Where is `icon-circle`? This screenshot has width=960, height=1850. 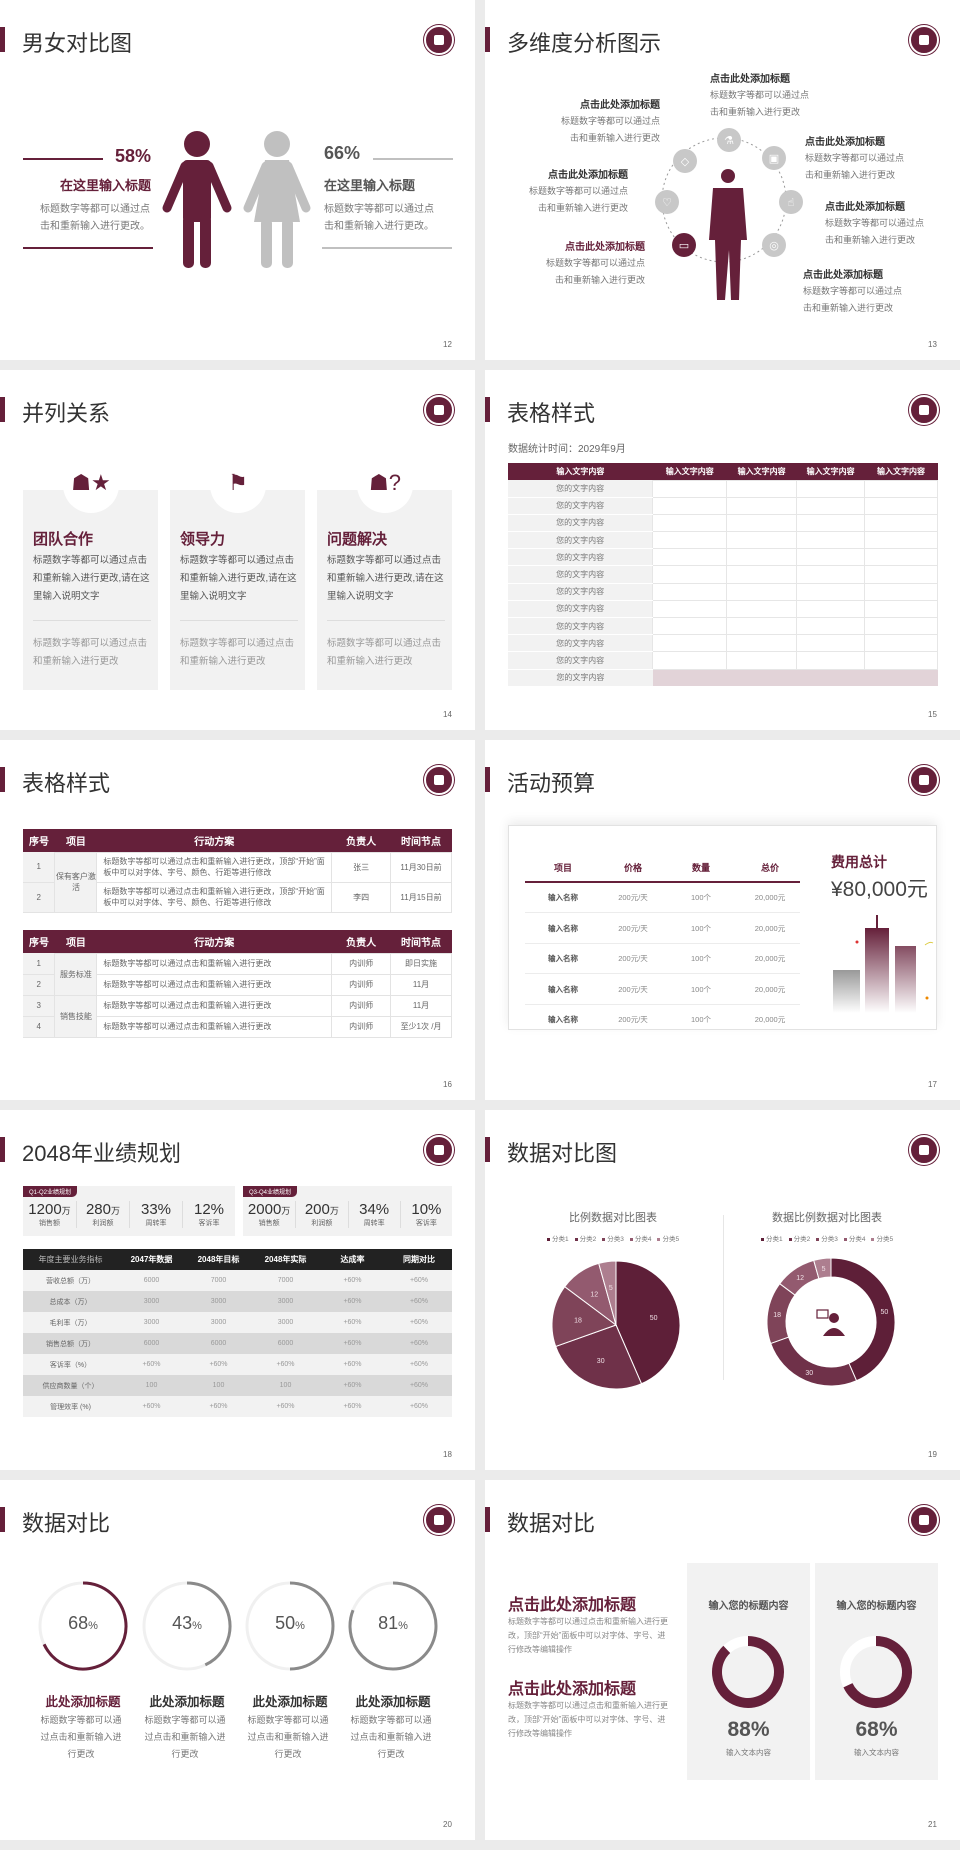
icon-circle is located at coordinates (385, 485).